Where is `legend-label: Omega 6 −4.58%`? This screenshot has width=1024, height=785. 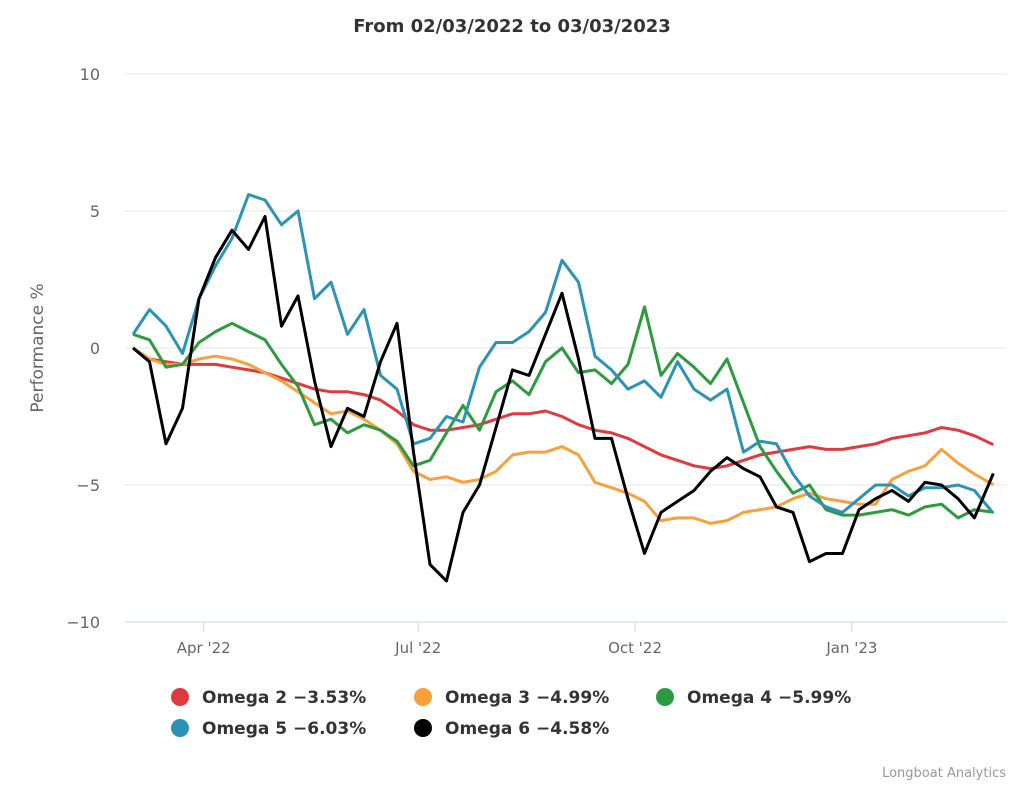 legend-label: Omega 6 −4.58% is located at coordinates (527, 729).